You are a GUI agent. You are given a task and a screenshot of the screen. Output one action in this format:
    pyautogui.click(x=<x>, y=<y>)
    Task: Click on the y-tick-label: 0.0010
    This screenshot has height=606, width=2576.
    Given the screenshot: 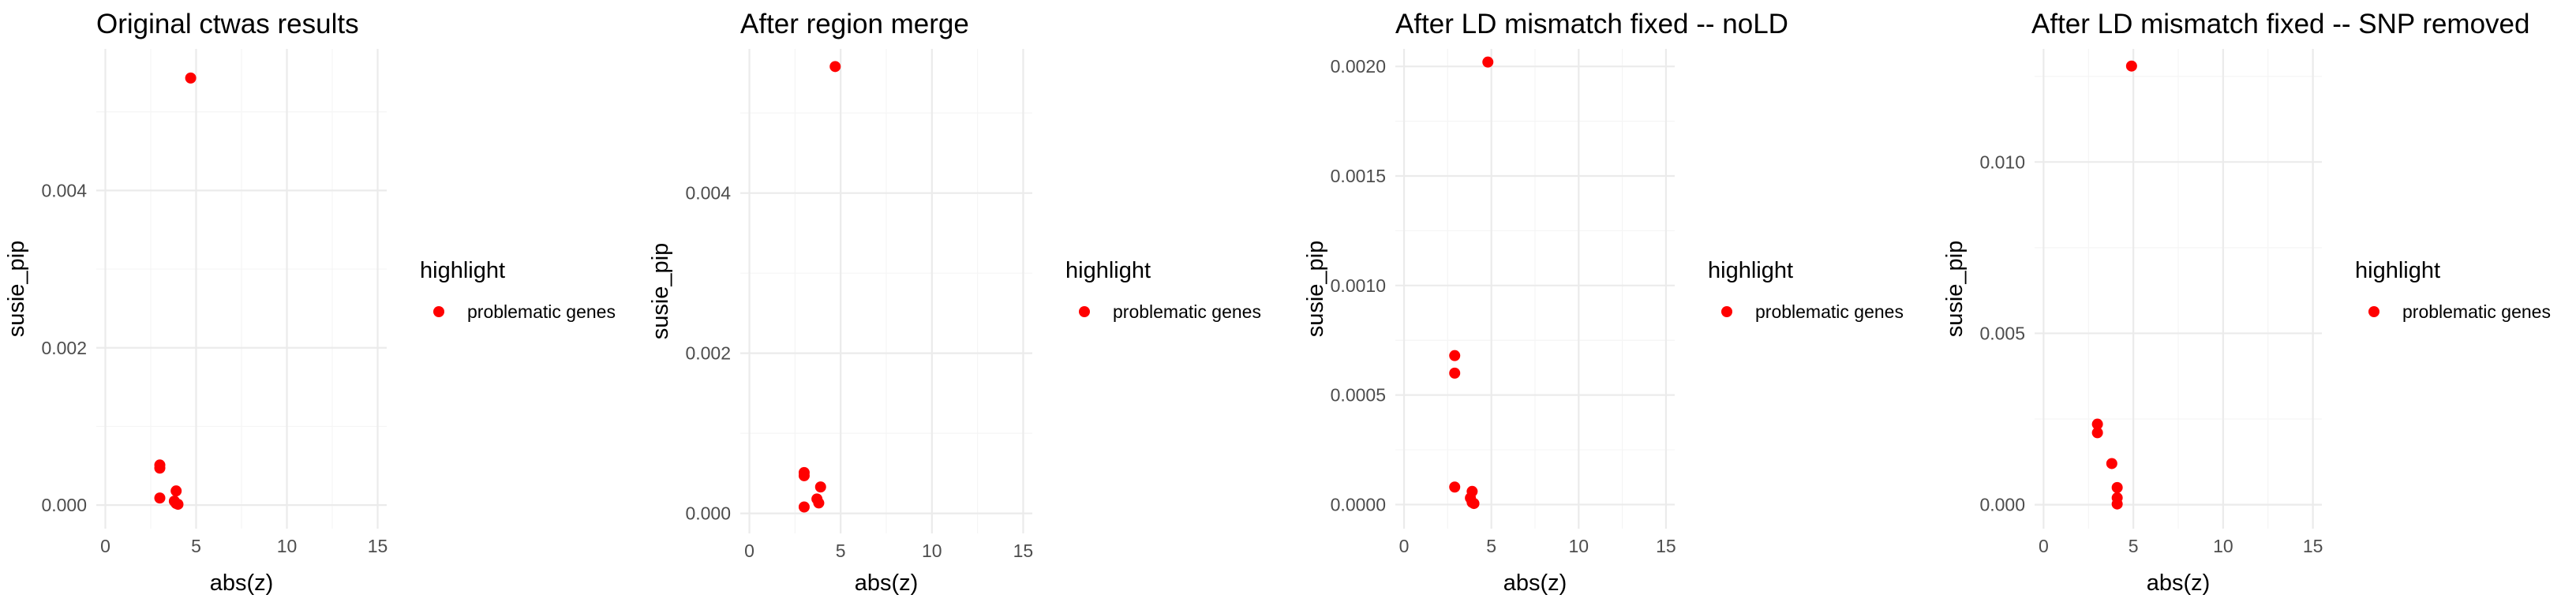 What is the action you would take?
    pyautogui.click(x=1358, y=285)
    